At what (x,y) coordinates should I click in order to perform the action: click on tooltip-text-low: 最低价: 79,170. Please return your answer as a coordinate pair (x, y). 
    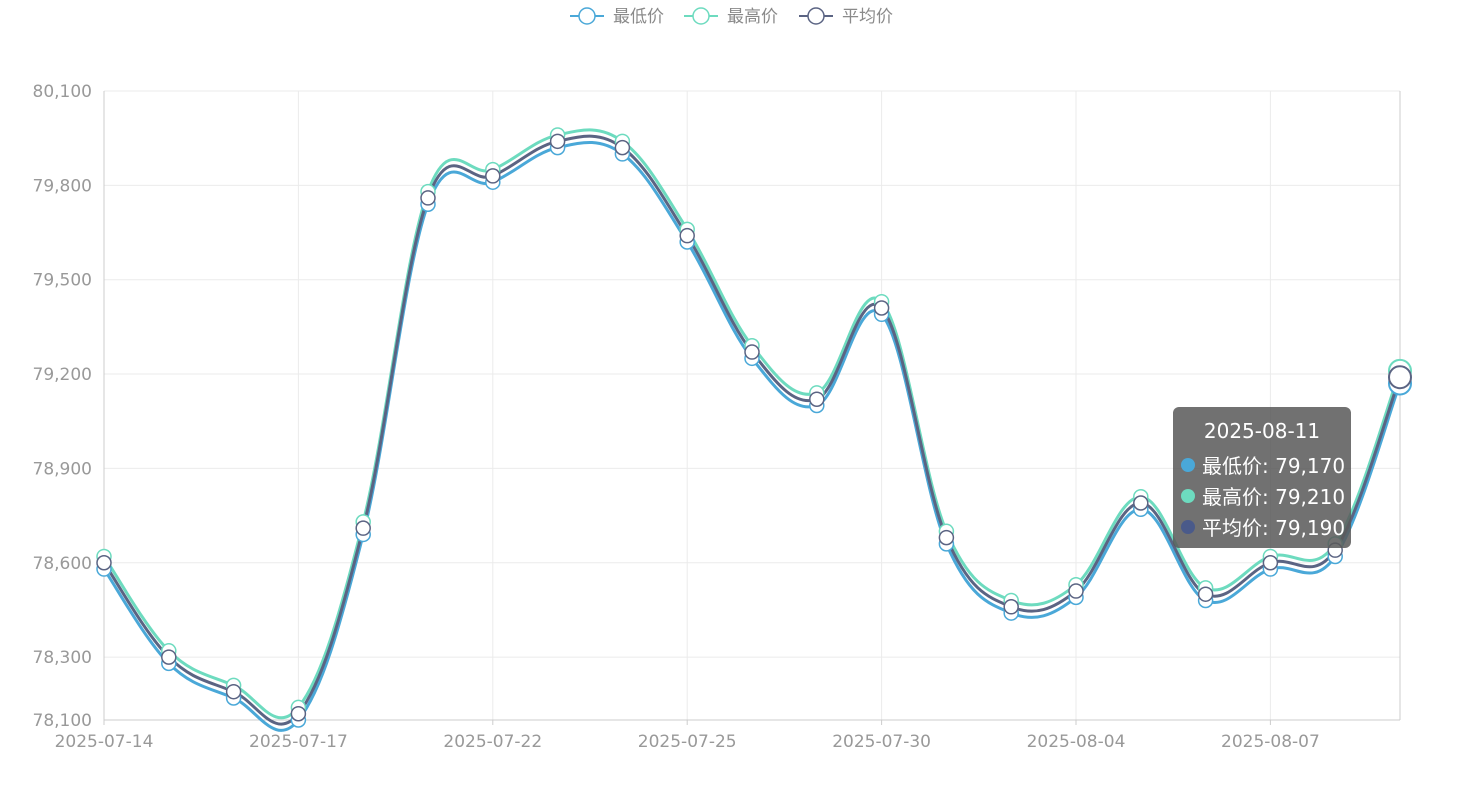
    Looking at the image, I should click on (1274, 466).